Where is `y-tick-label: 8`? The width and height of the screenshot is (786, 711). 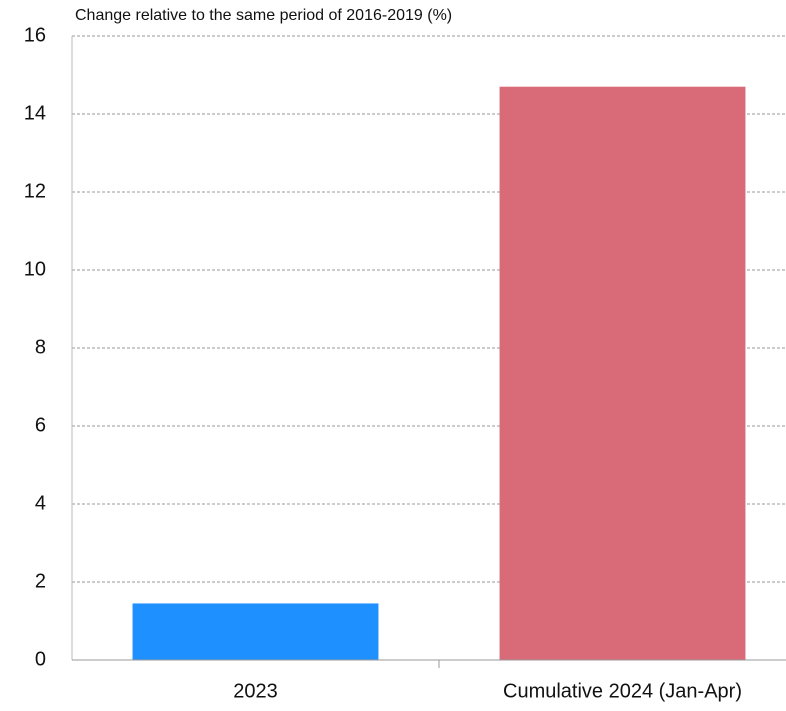
y-tick-label: 8 is located at coordinates (40, 347).